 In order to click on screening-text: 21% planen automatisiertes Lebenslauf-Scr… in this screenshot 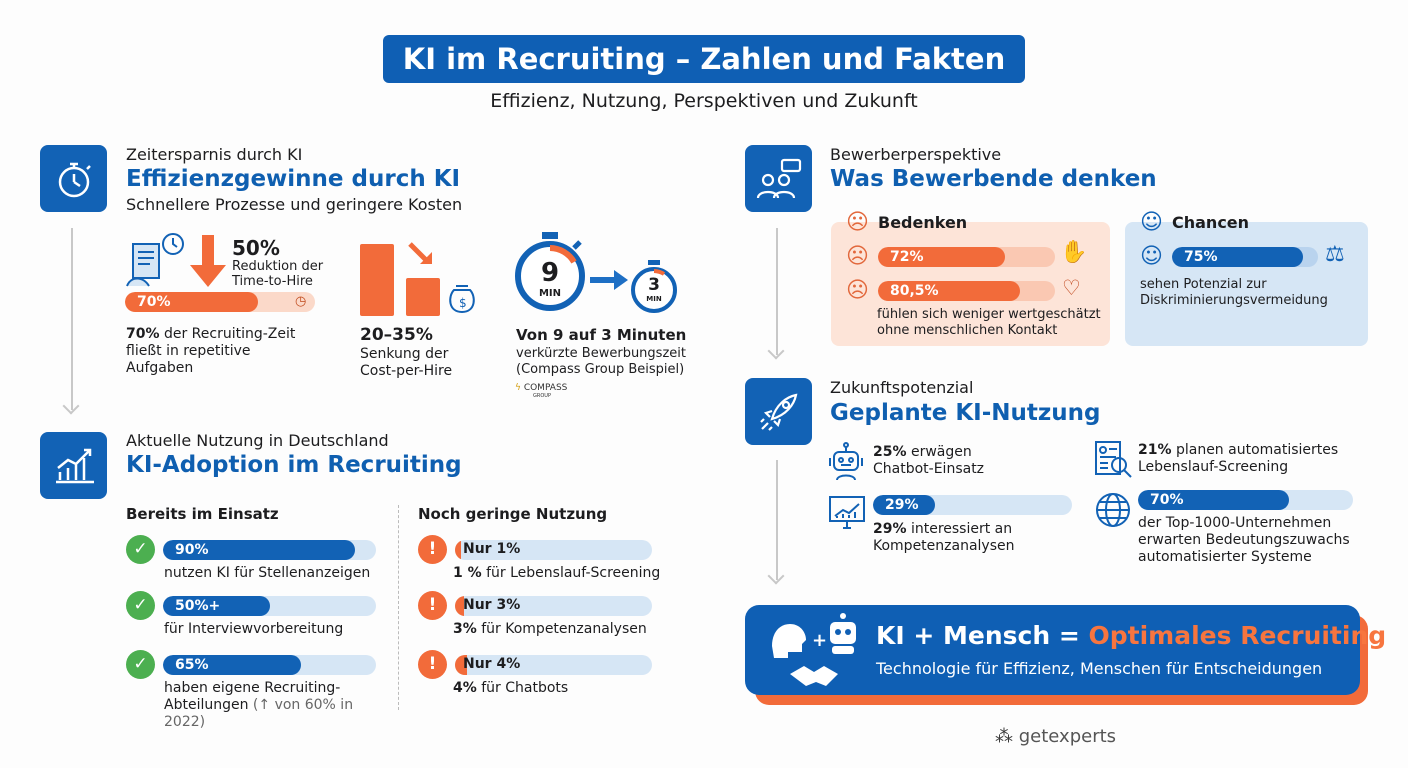, I will do `click(1238, 458)`.